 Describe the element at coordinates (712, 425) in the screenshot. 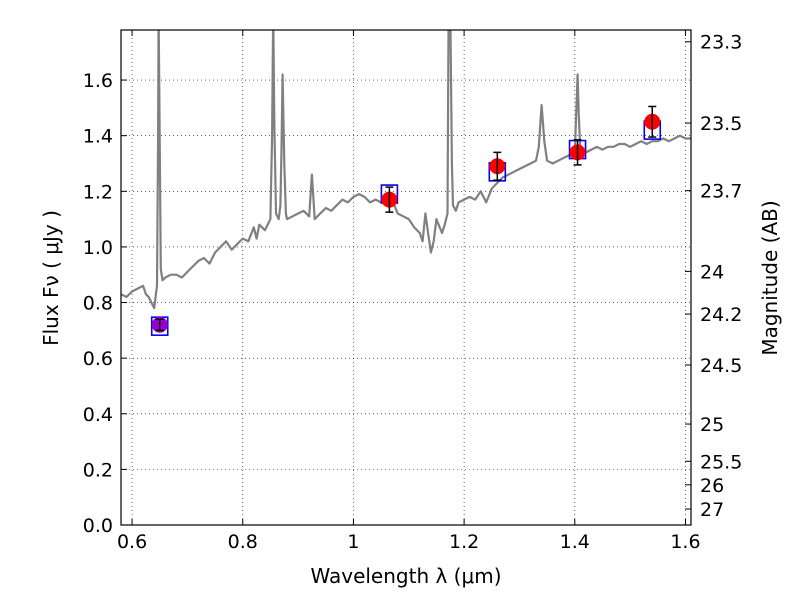

I see `y2-tick-label: 25` at that location.